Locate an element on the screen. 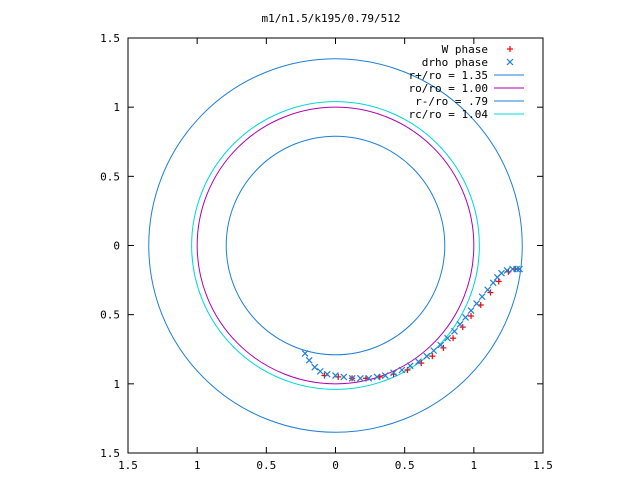  y-tick-label: 0 is located at coordinates (116, 246).